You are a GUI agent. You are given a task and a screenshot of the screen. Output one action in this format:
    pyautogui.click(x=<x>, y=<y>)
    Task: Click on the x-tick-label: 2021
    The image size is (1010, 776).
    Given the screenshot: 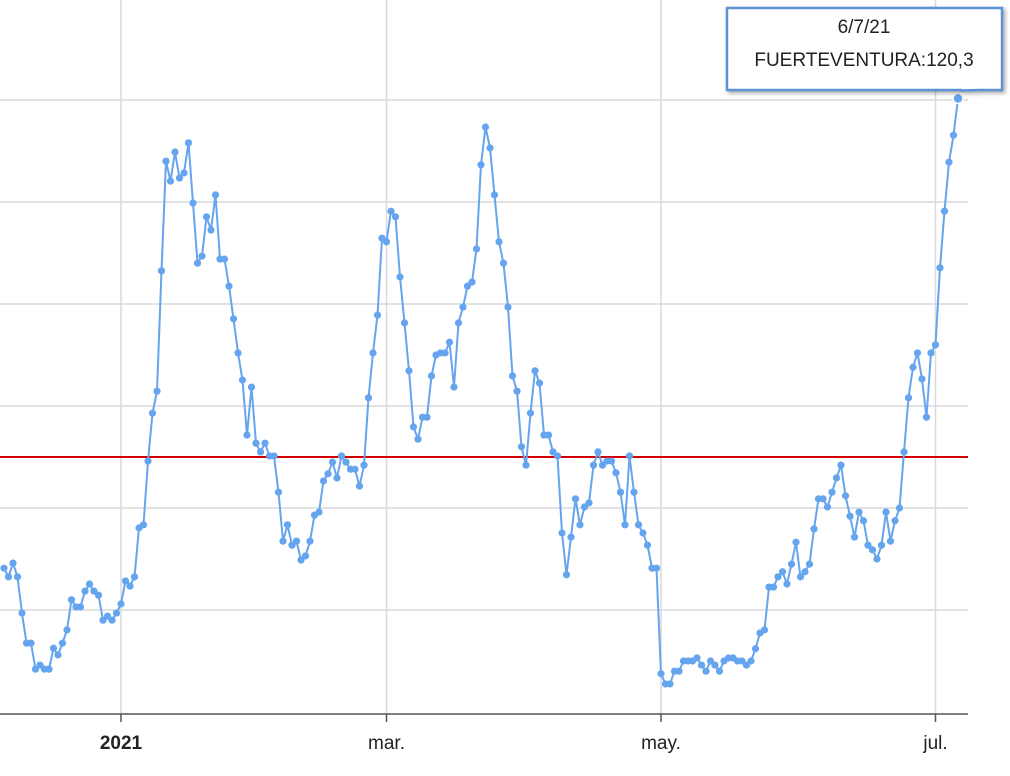 What is the action you would take?
    pyautogui.click(x=121, y=743)
    